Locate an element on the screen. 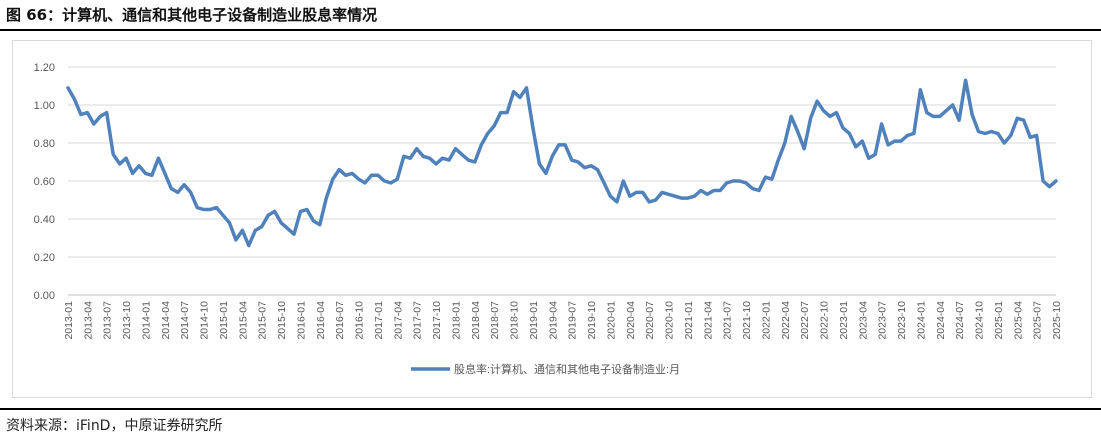 The image size is (1101, 441). x-tick-label: 2014-10 is located at coordinates (205, 320).